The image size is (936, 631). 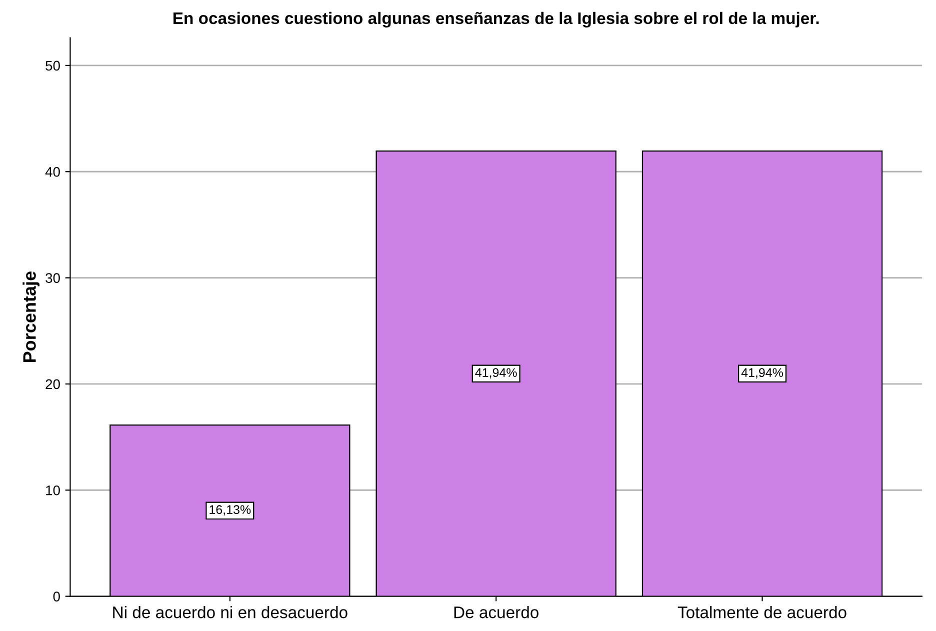 I want to click on y-tick-label: 10, so click(x=53, y=490).